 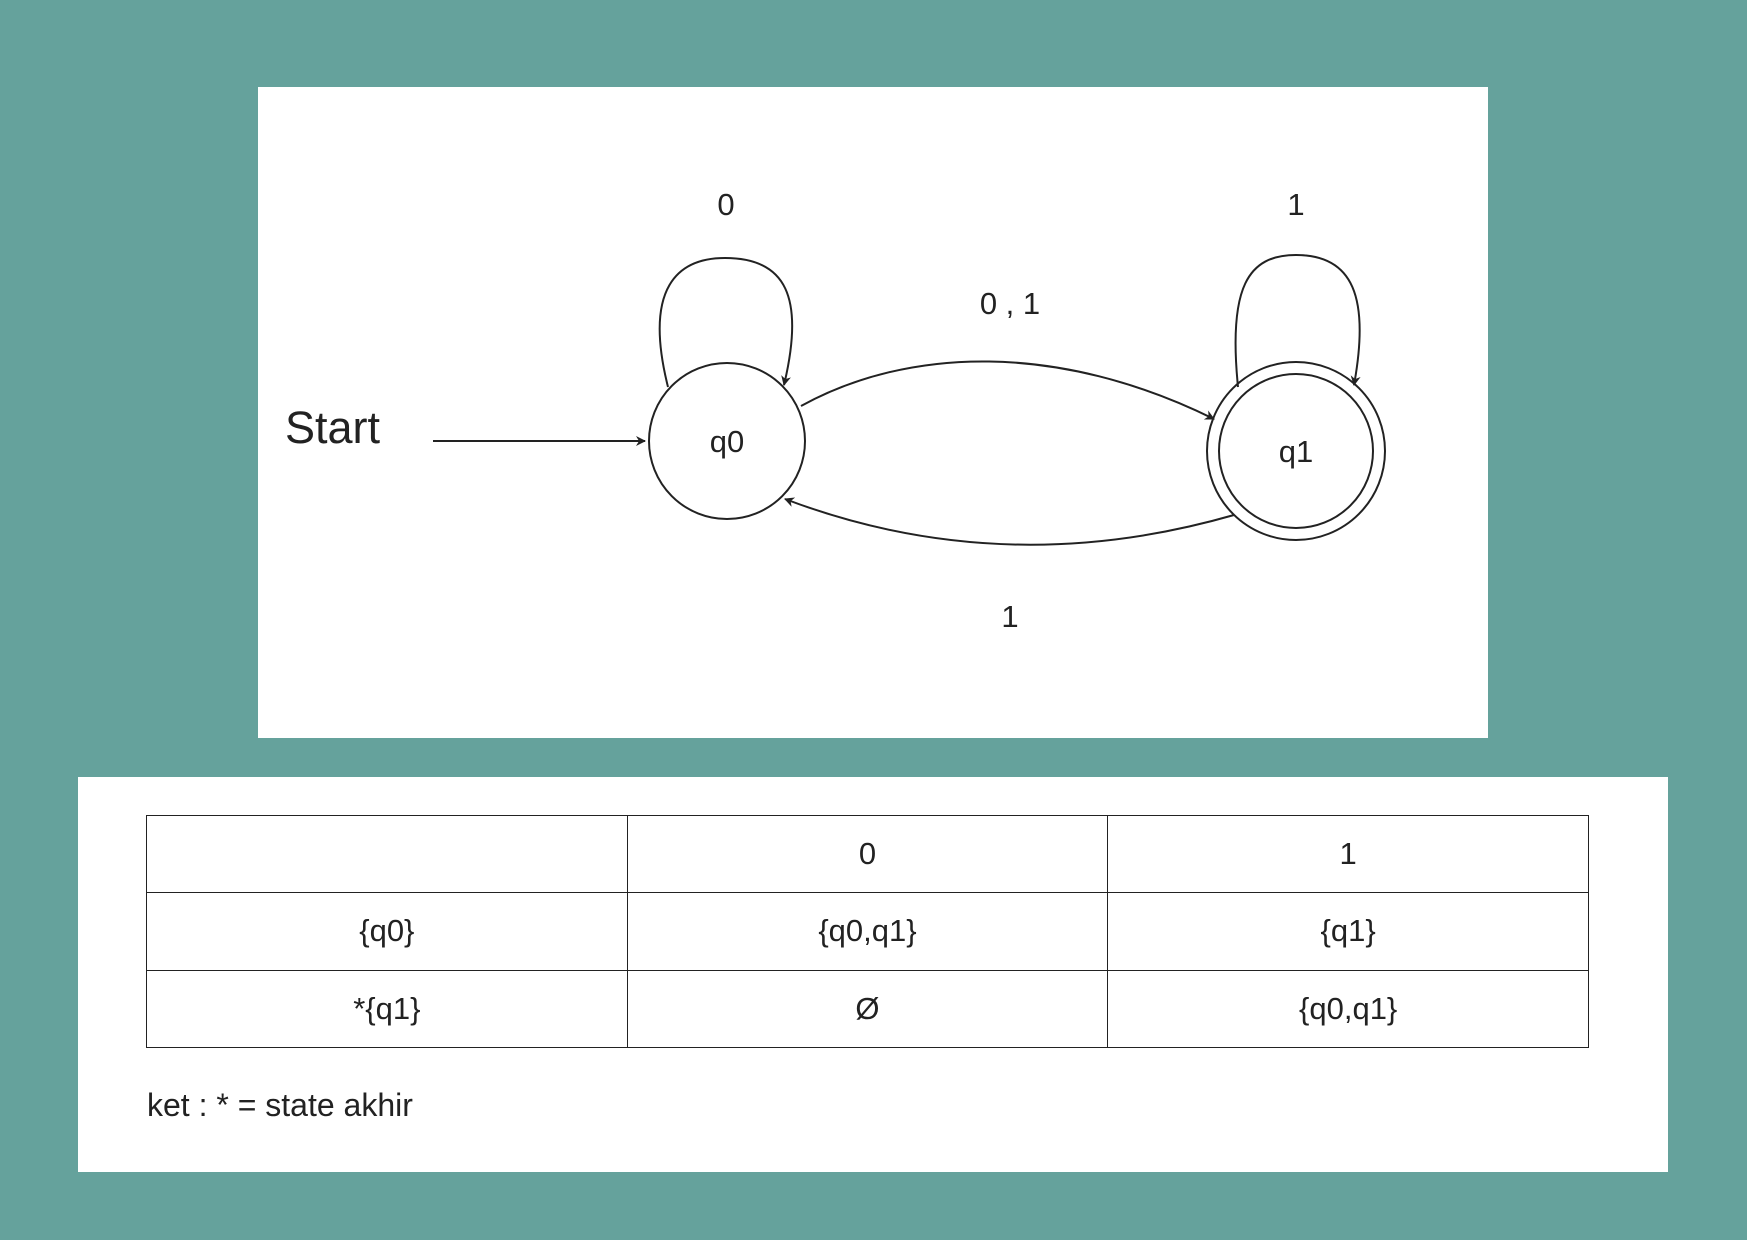 I want to click on table-header-row: 0 1, so click(x=867, y=854).